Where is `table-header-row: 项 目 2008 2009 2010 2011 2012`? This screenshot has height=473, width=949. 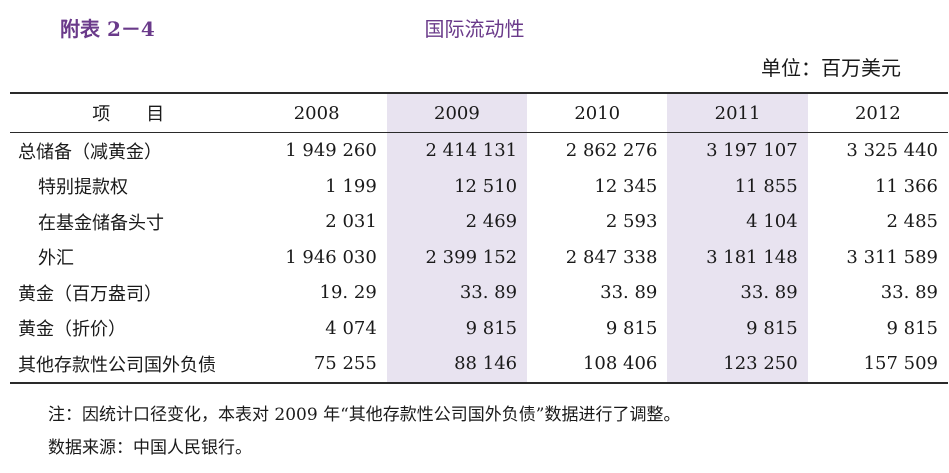
table-header-row: 项 目 2008 2009 2010 2011 2012 is located at coordinates (479, 112).